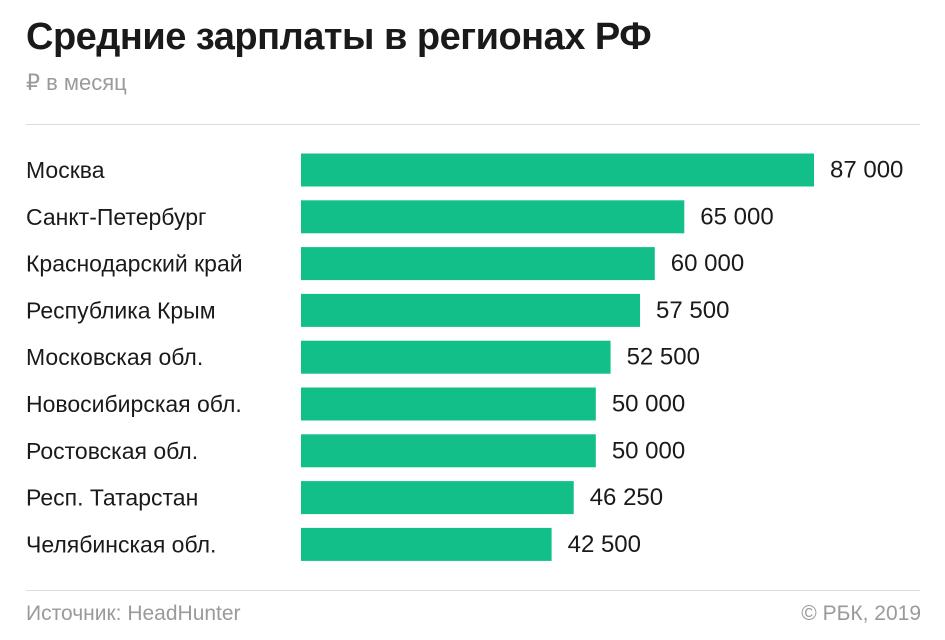 The height and width of the screenshot is (640, 945). Describe the element at coordinates (339, 37) in the screenshot. I see `chart-title: Средние зарплаты в регионах РФ` at that location.